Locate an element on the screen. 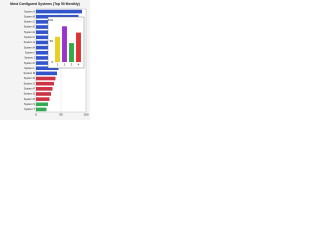 The height and width of the screenshot is (240, 320). y-tick-label: System G is located at coordinates (29, 42).